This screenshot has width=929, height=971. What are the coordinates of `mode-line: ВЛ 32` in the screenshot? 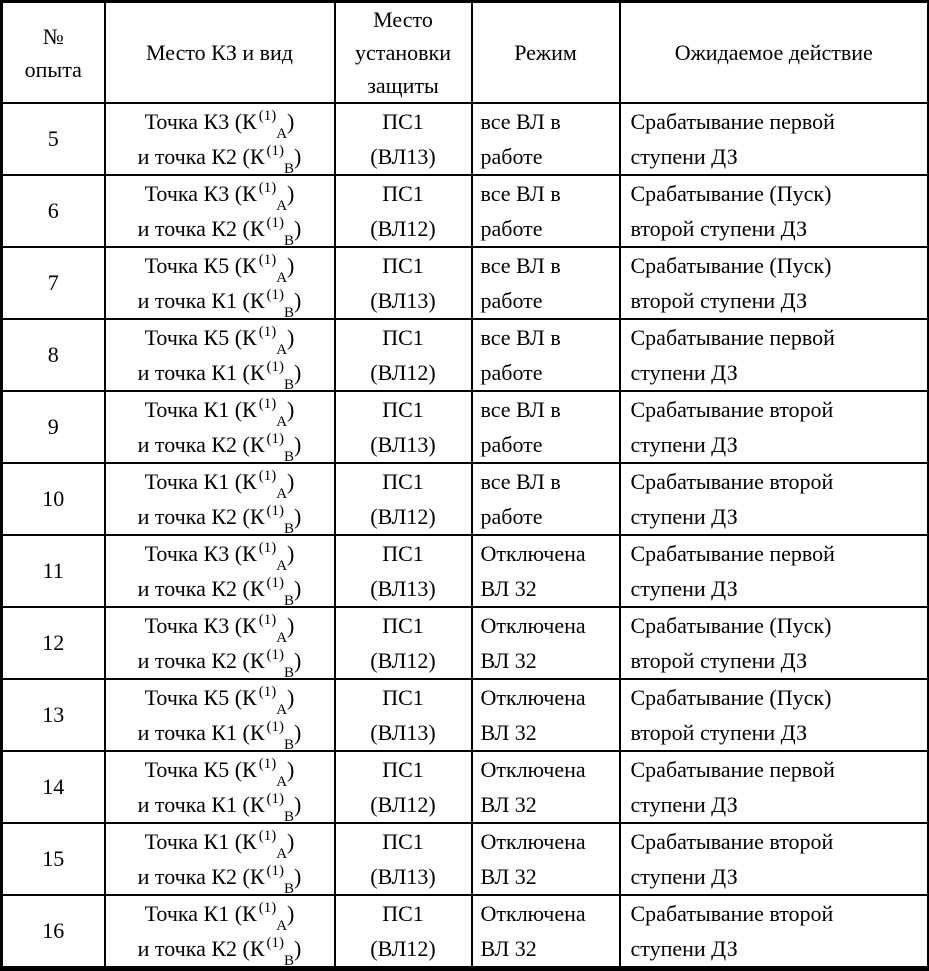 It's located at (508, 732).